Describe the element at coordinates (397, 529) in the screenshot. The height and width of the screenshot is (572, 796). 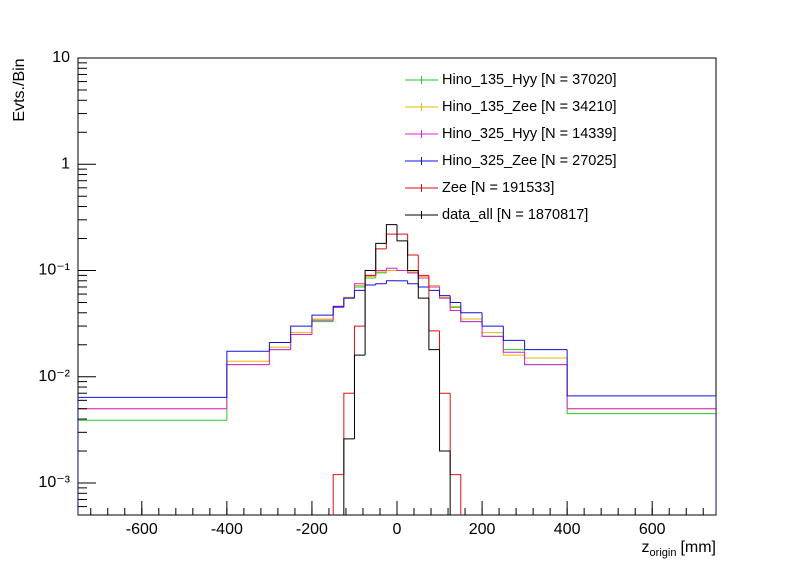
I see `x-tick-label: 0` at that location.